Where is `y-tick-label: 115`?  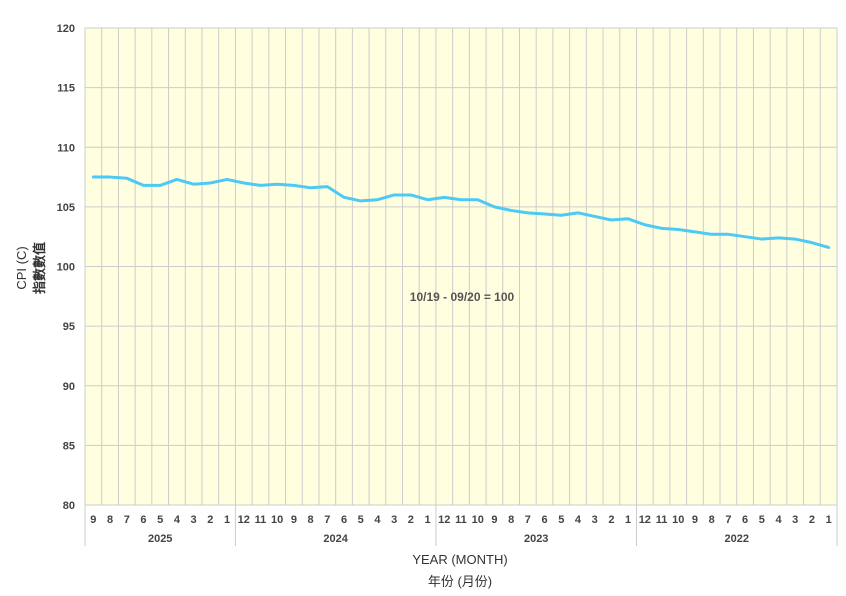
y-tick-label: 115 is located at coordinates (66, 89).